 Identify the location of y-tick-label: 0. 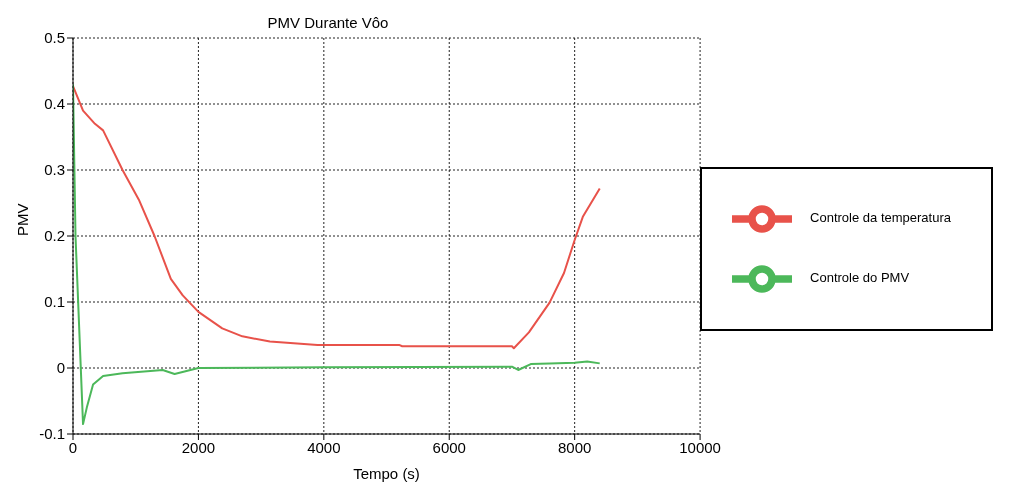
(60, 368).